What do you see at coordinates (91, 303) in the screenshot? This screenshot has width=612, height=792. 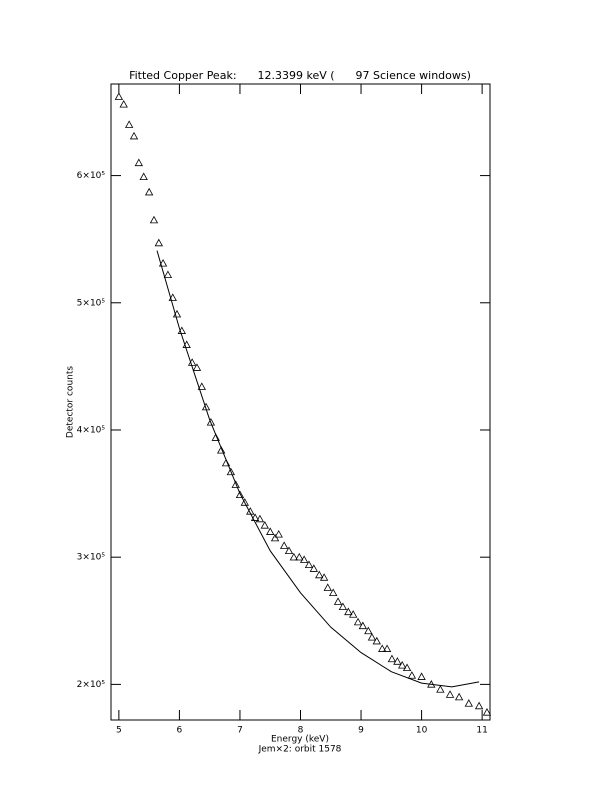 I see `y-tick-label: 5×10⁵` at bounding box center [91, 303].